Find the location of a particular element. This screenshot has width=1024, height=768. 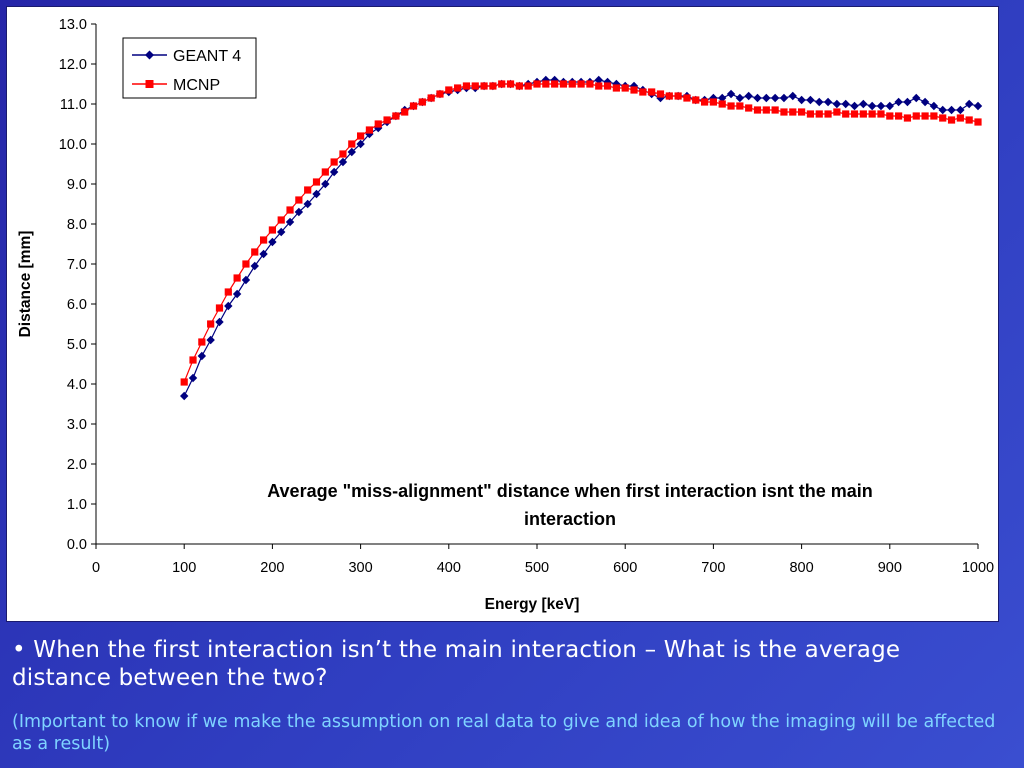

y-tick-label: 10.0 is located at coordinates (73, 145).